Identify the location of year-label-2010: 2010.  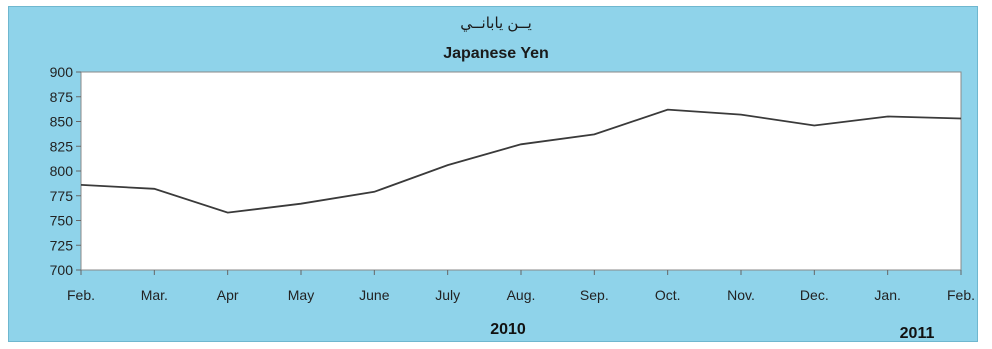
(508, 329).